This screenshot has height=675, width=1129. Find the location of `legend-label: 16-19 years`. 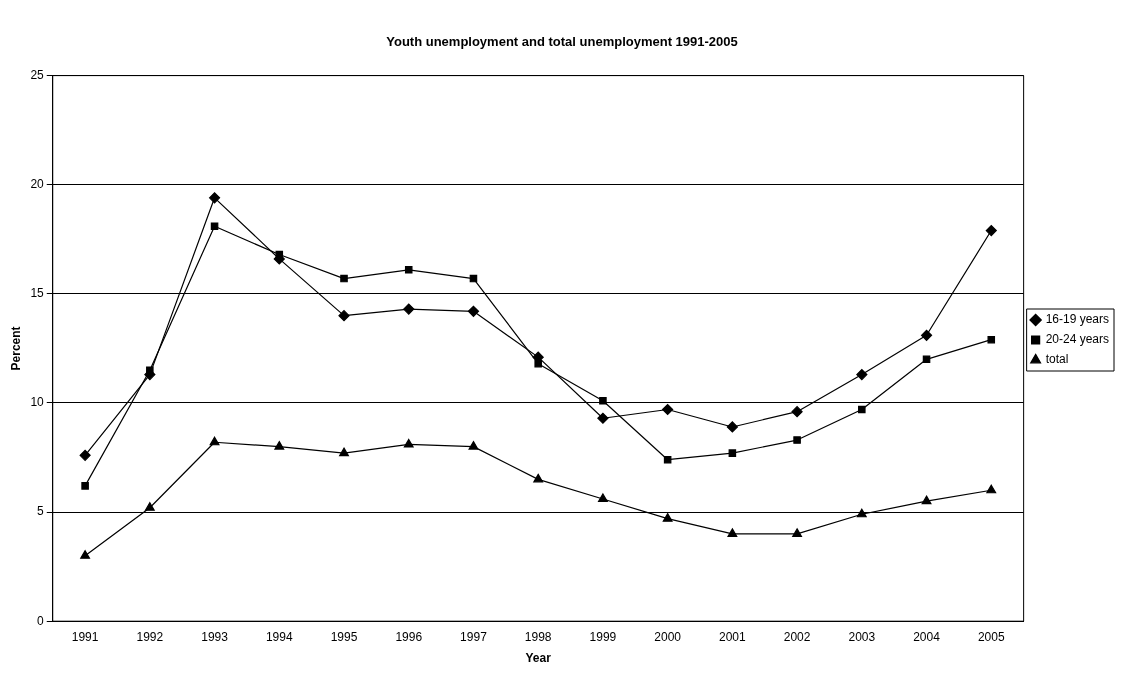

legend-label: 16-19 years is located at coordinates (1077, 319).